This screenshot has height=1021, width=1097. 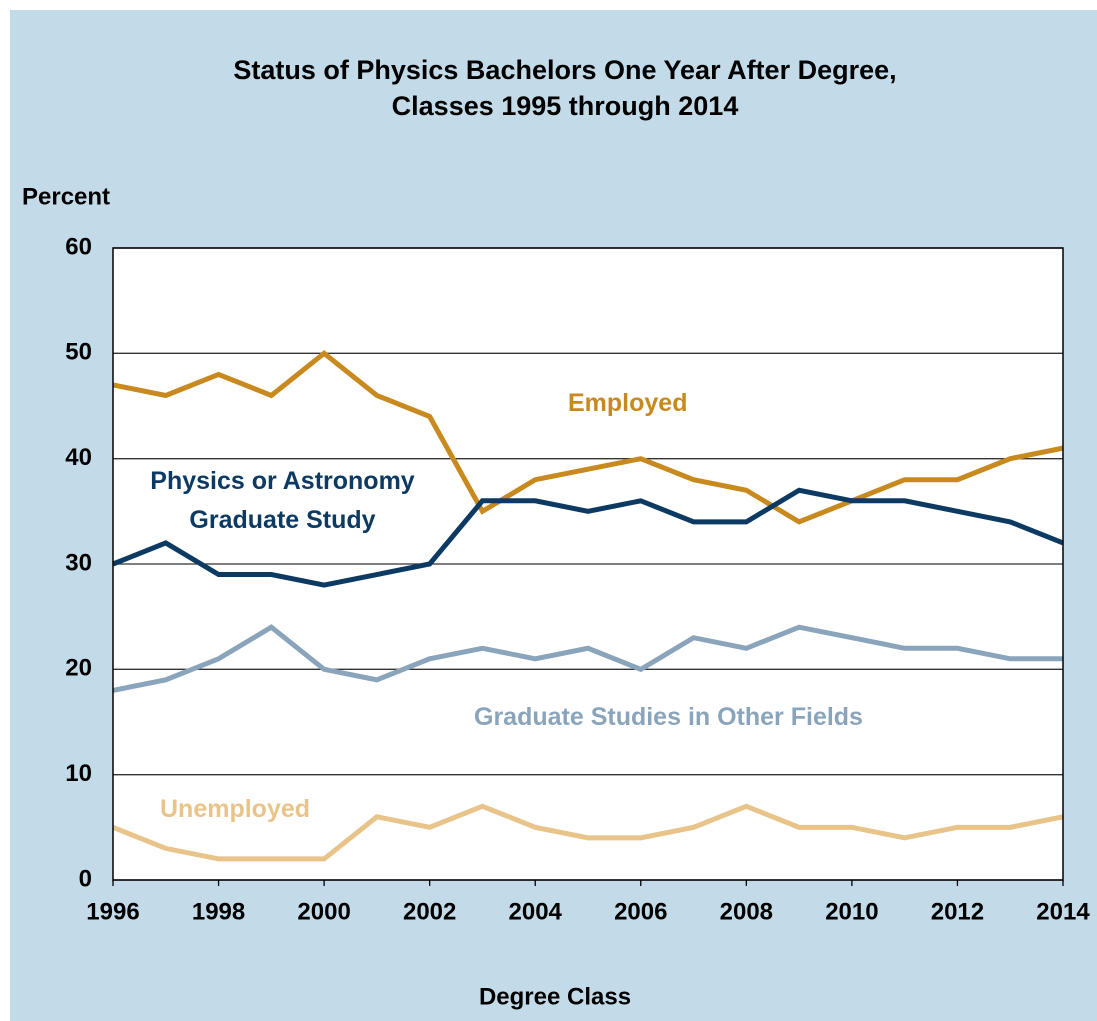 What do you see at coordinates (78, 562) in the screenshot?
I see `y-tick-label: 30` at bounding box center [78, 562].